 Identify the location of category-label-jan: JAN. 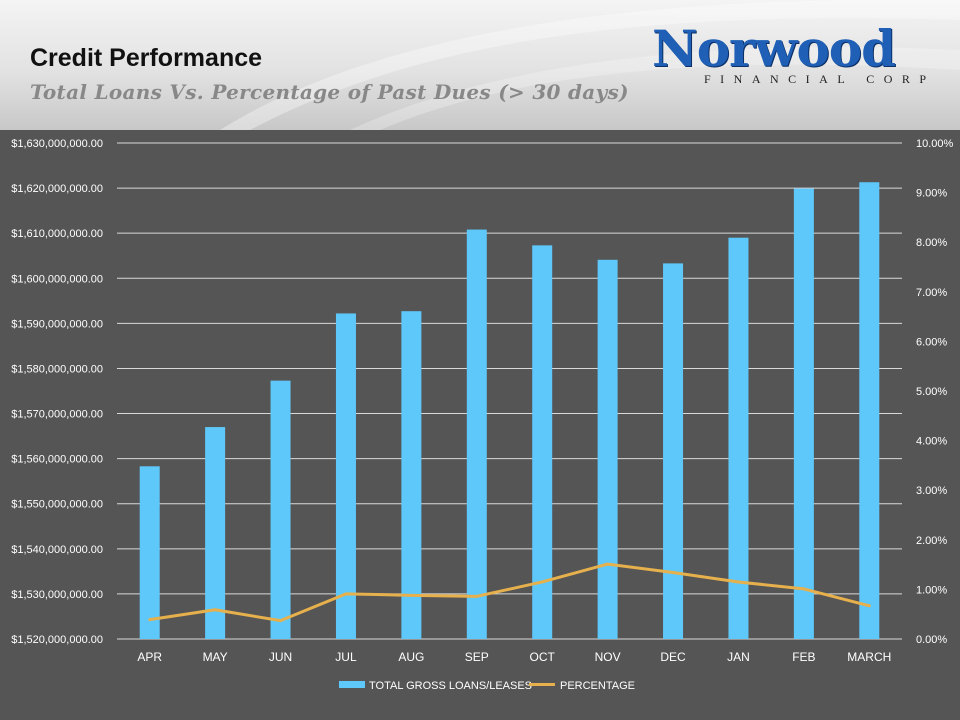
(738, 657).